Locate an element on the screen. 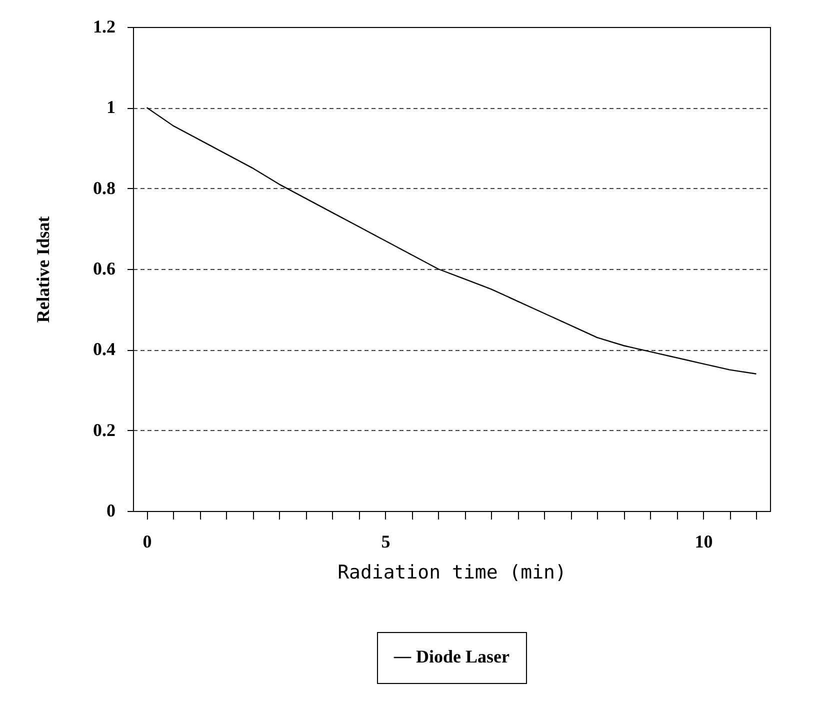 This screenshot has height=711, width=814. y-tick-label: 0.4 is located at coordinates (104, 349).